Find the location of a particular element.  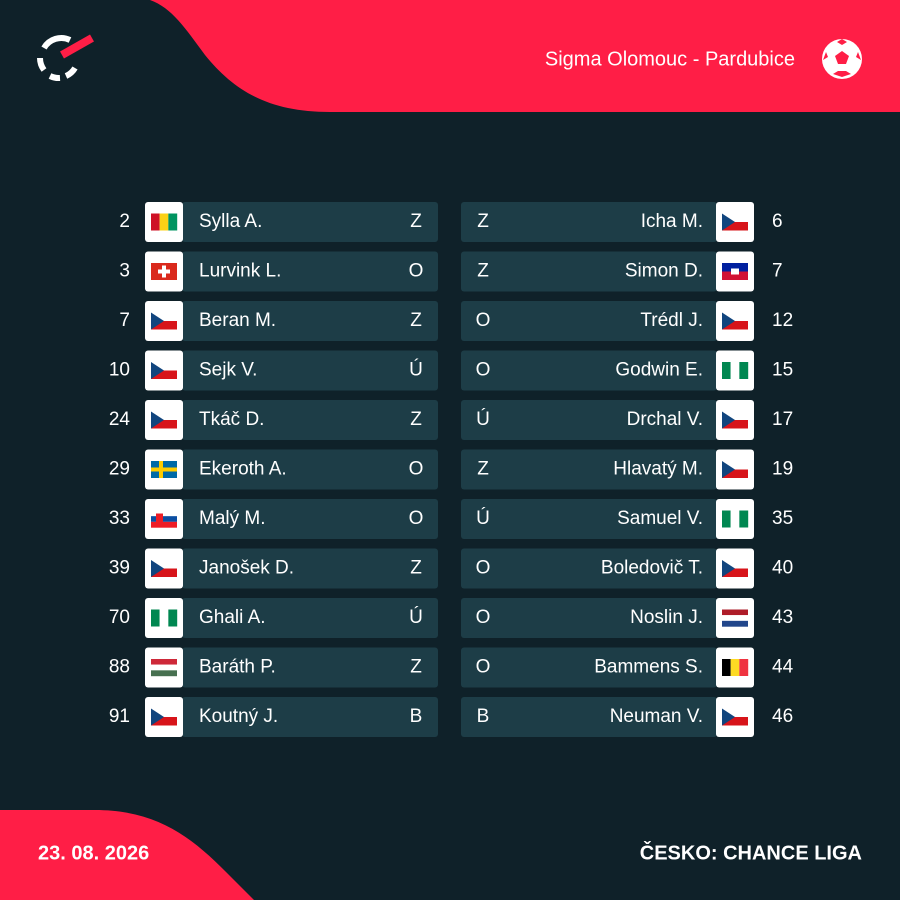

player-row: 70 Ghali A. Ú is located at coordinates (273, 618).